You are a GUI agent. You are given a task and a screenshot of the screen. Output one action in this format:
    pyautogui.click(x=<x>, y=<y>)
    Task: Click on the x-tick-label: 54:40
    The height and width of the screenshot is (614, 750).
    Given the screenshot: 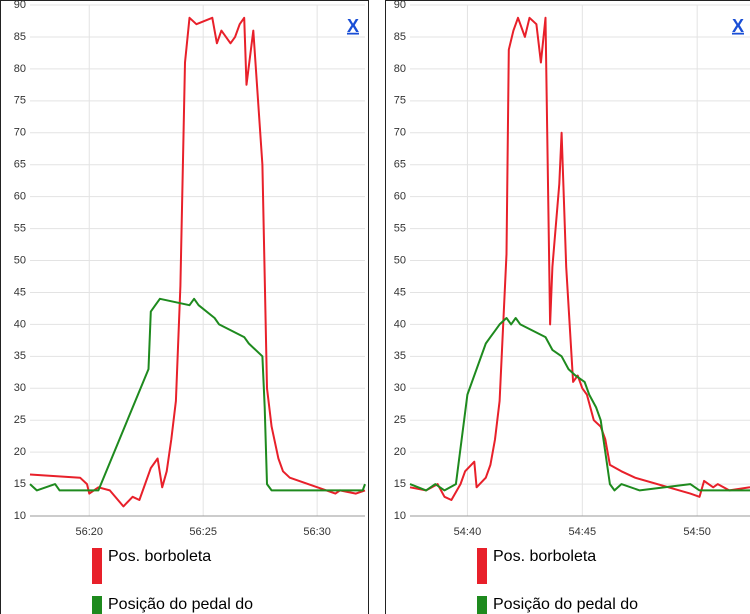 What is the action you would take?
    pyautogui.click(x=468, y=532)
    